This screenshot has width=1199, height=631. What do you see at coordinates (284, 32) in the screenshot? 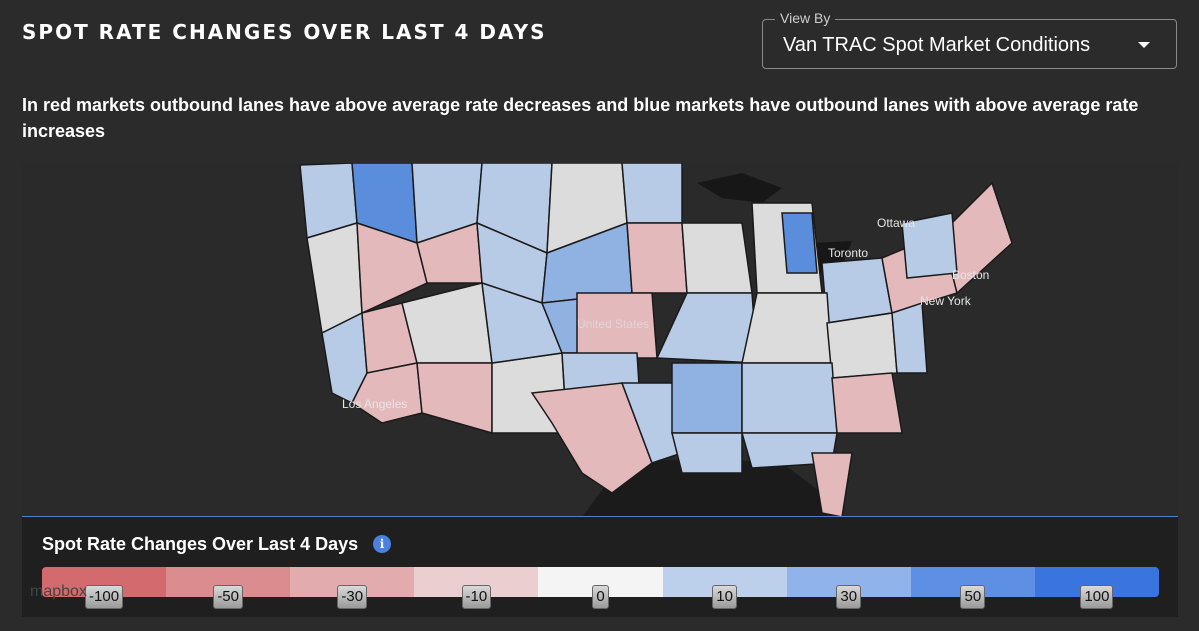
I see `page-title: SPOT RATE CHANGES OVER LAST 4 DAYS` at bounding box center [284, 32].